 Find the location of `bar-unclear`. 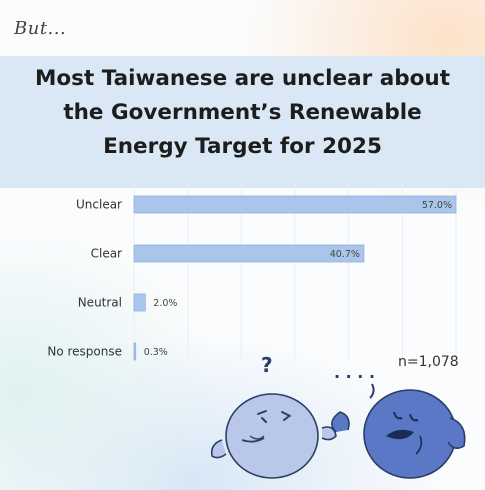

bar-unclear is located at coordinates (295, 204).